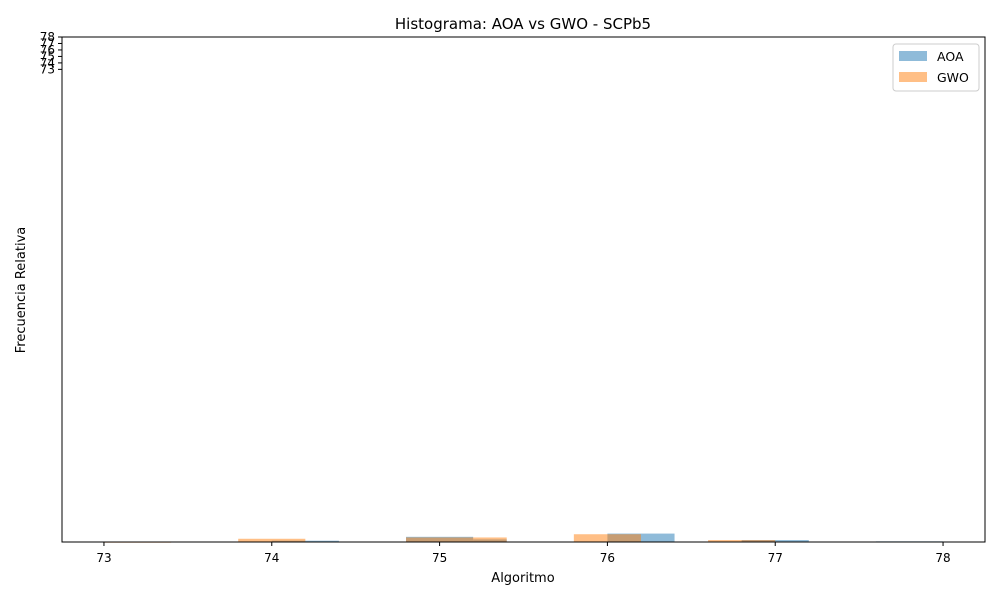 This screenshot has height=600, width=1000. Describe the element at coordinates (913, 77) in the screenshot. I see `legend-swatch-gwo` at that location.